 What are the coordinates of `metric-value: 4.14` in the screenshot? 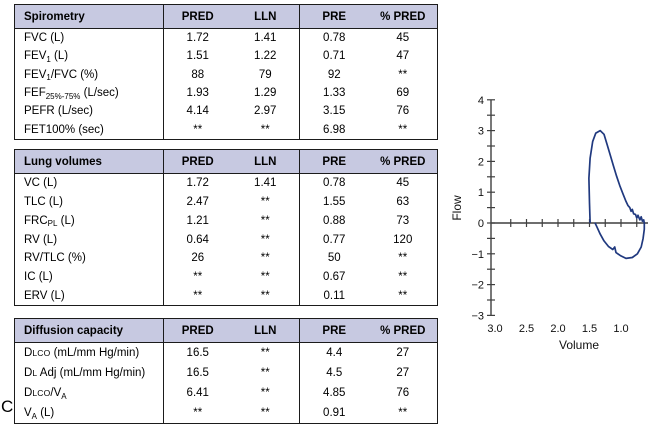 It's located at (197, 111).